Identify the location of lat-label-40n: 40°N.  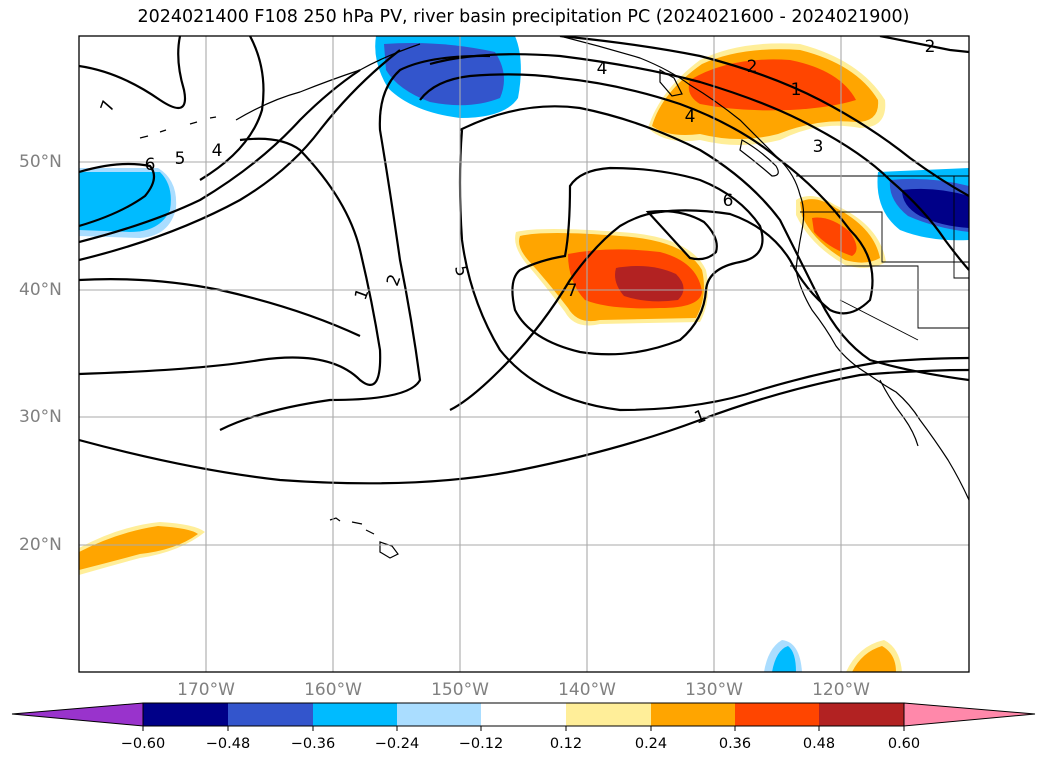
(40, 290).